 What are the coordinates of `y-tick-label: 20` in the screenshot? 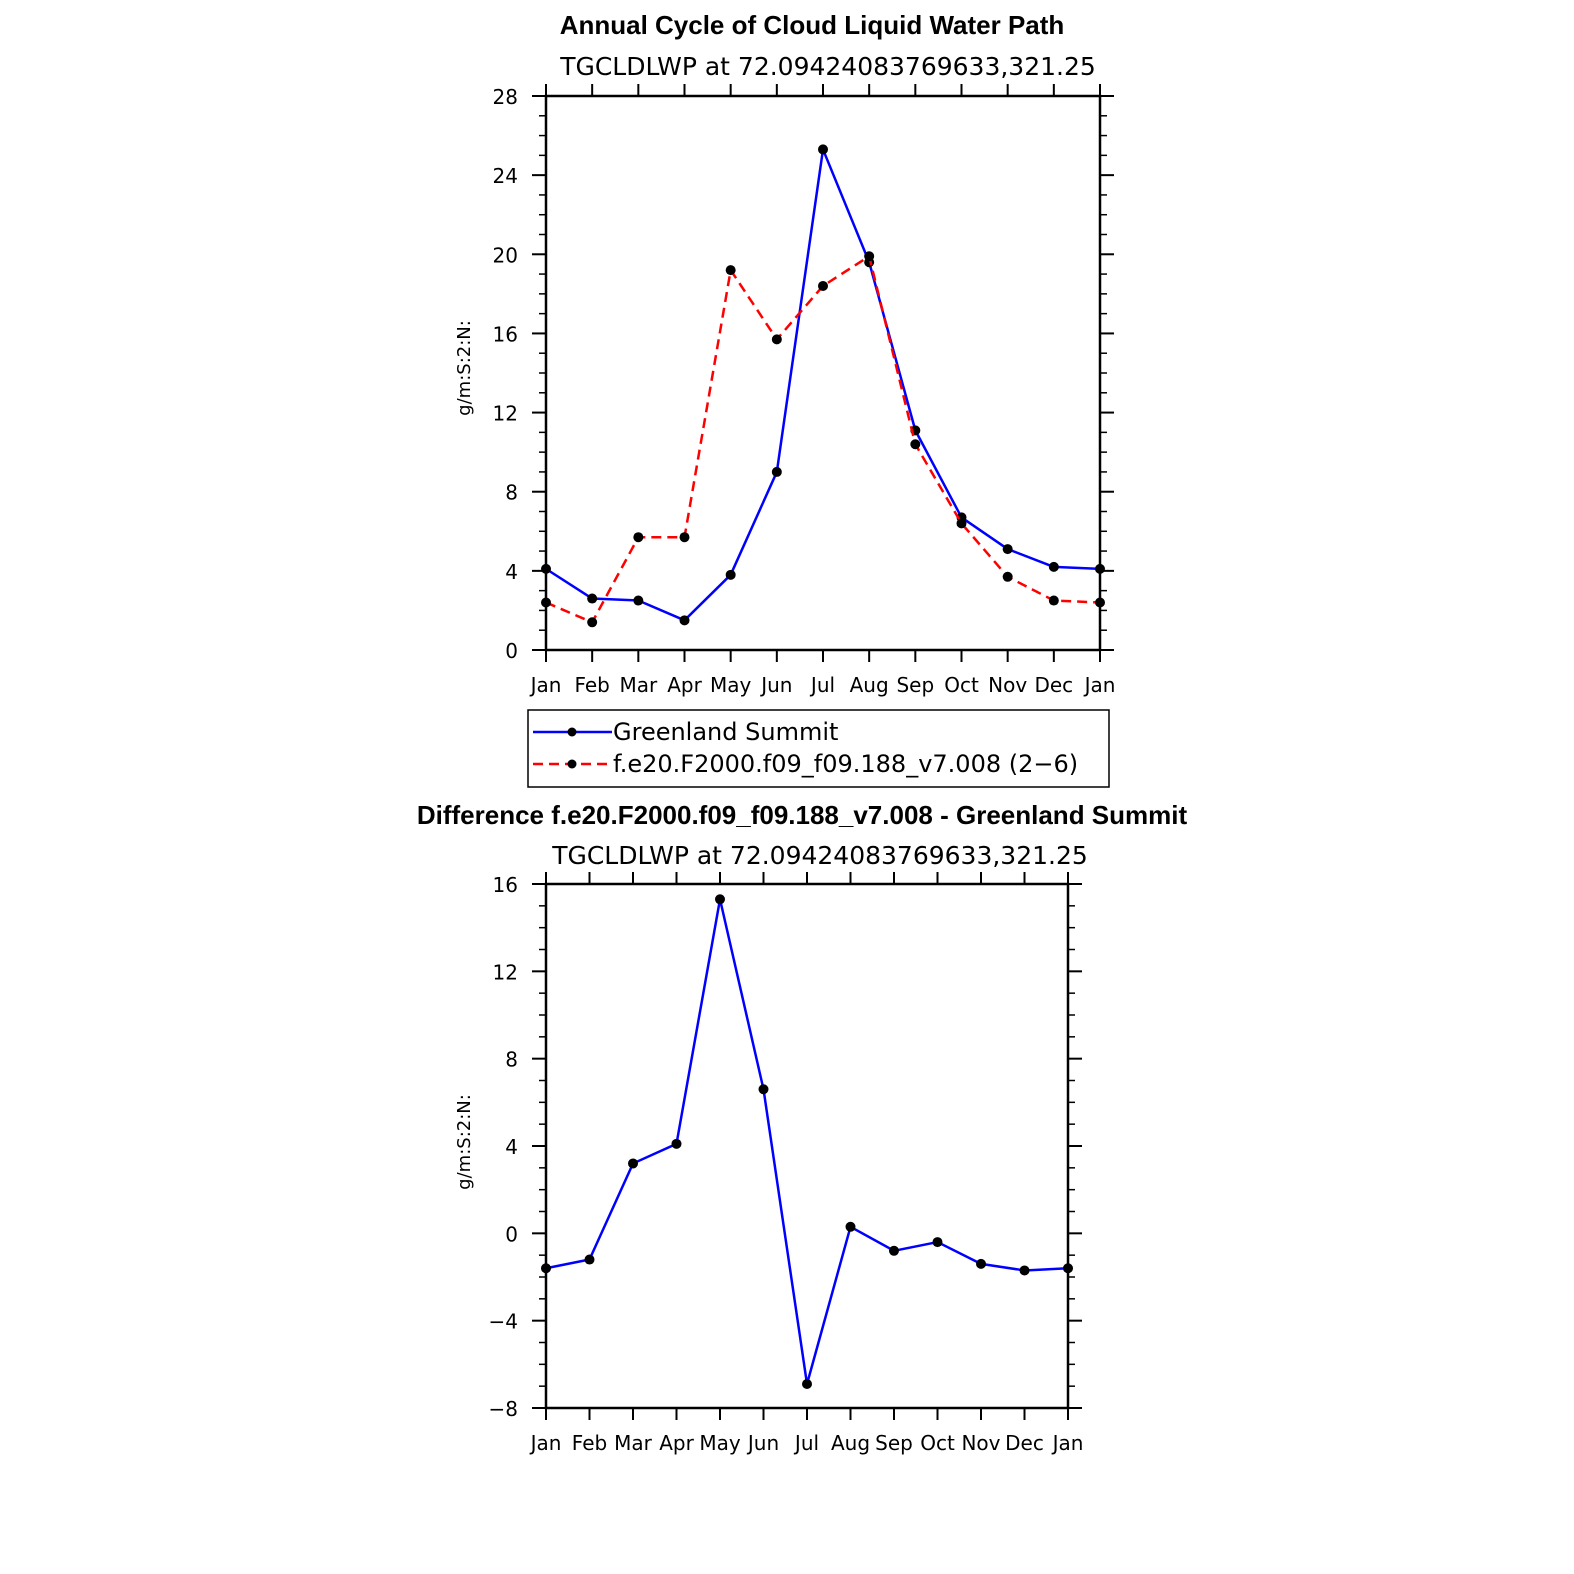 It's located at (505, 255).